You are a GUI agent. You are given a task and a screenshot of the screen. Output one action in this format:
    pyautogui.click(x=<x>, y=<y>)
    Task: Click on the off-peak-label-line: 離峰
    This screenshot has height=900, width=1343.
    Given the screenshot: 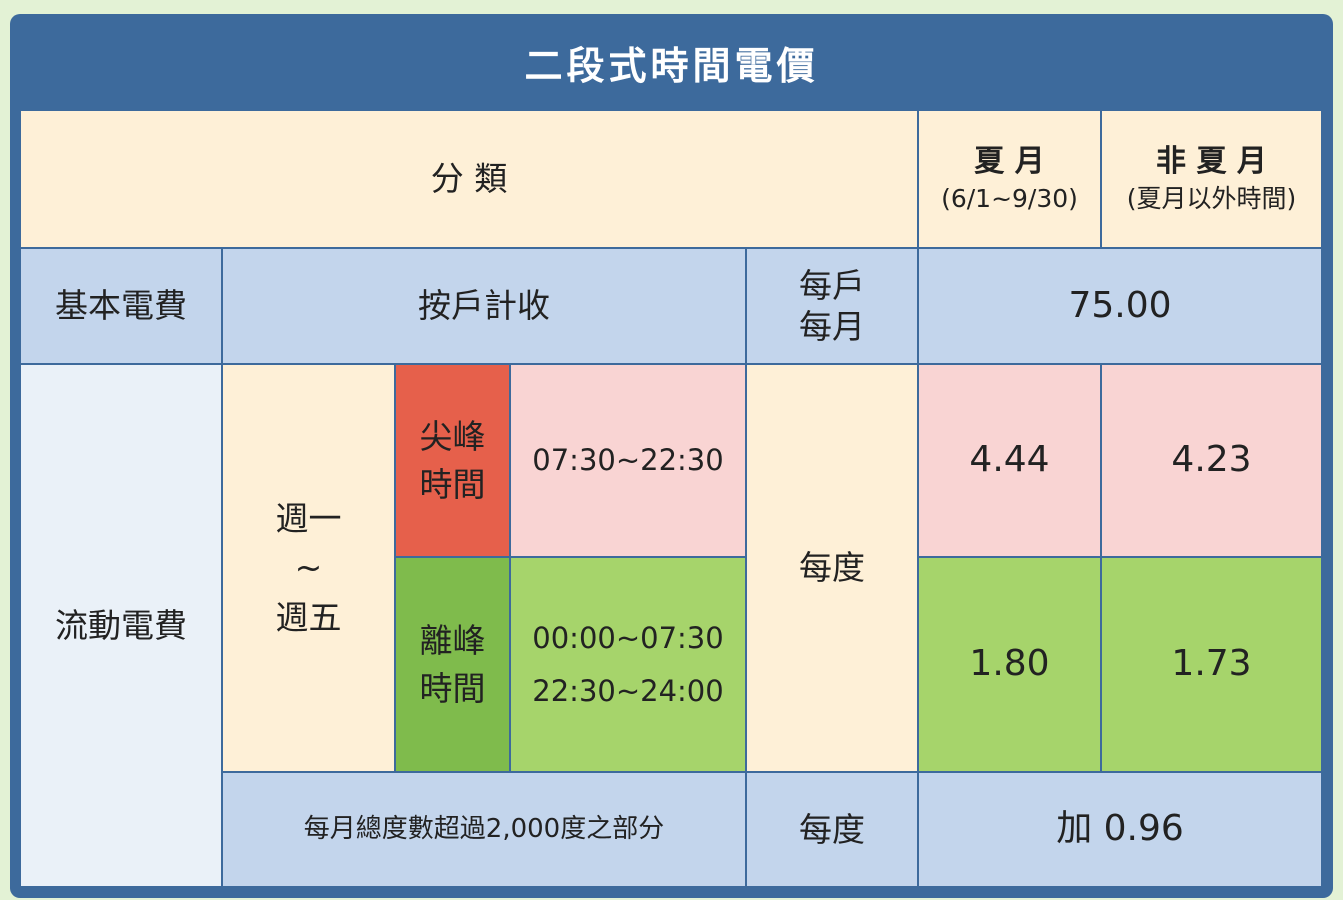 What is the action you would take?
    pyautogui.click(x=452, y=640)
    